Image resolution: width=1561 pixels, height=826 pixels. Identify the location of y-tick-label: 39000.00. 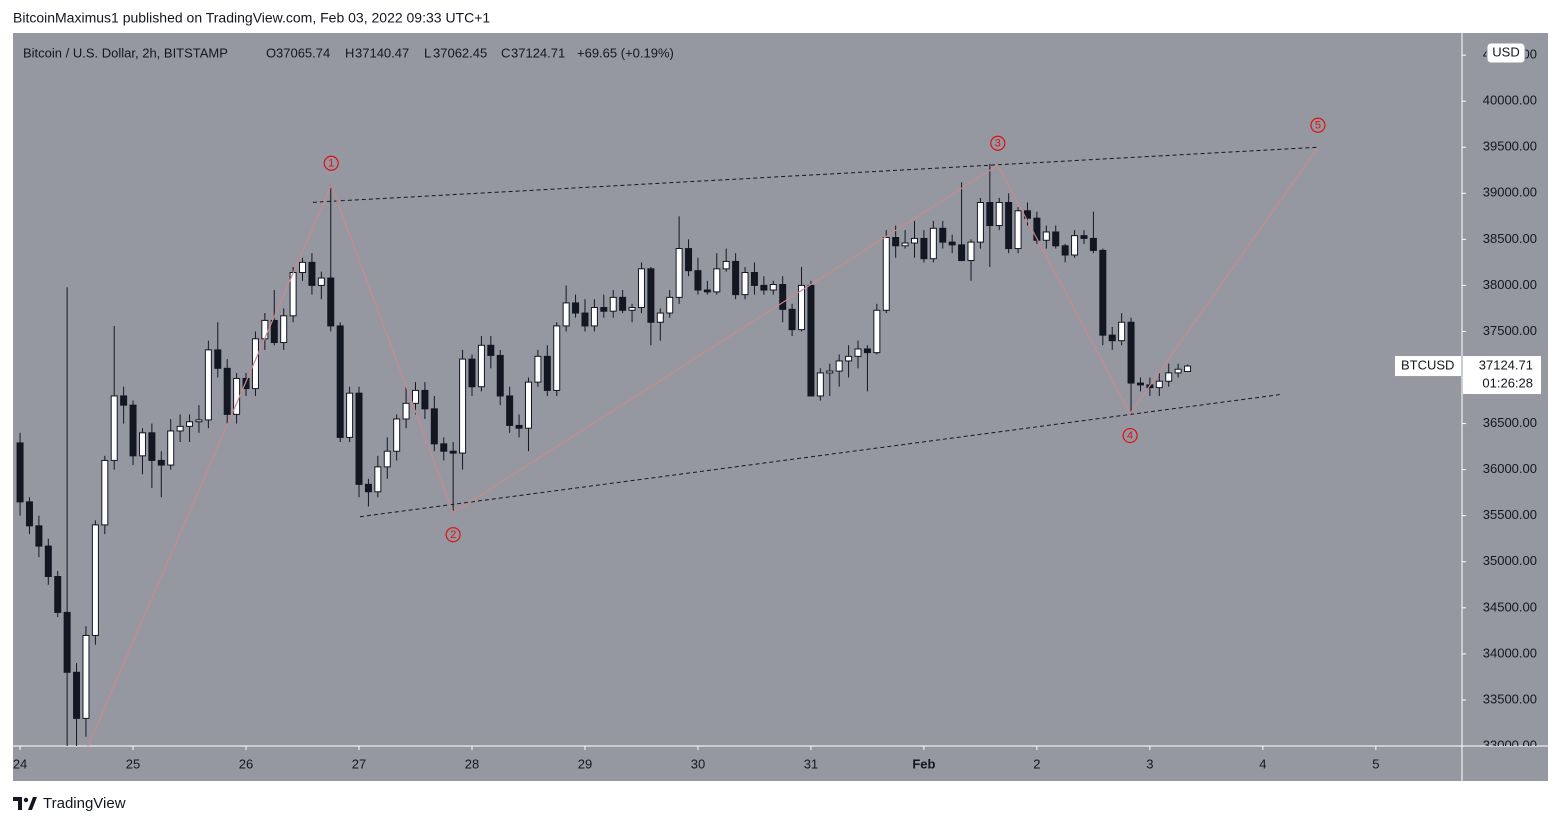
(1510, 192).